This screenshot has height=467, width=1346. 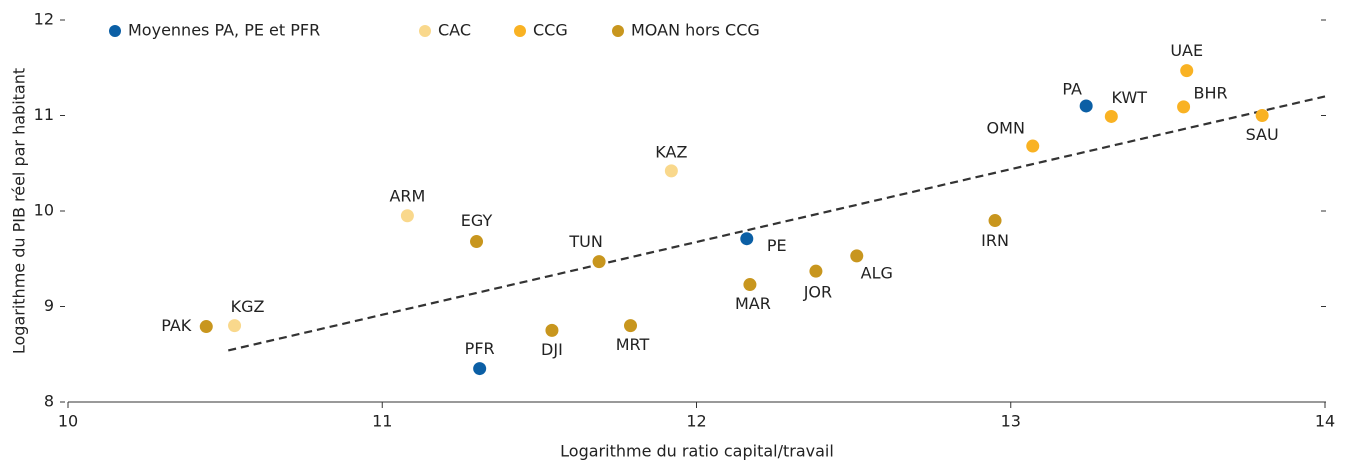 I want to click on x-tick-label: 10, so click(x=68, y=421).